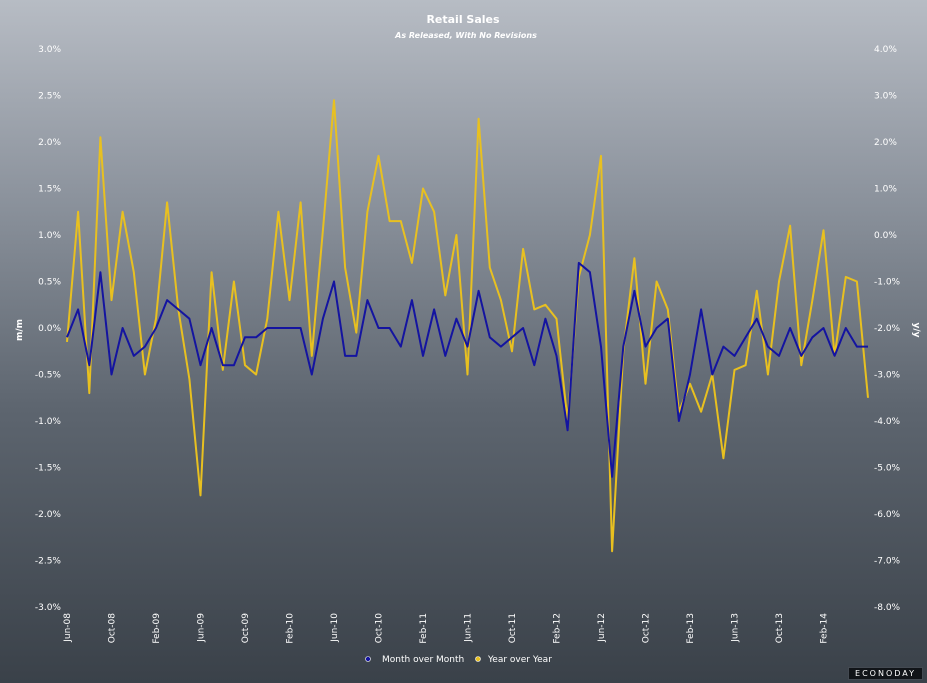  What do you see at coordinates (48, 469) in the screenshot?
I see `left-tick-label: -1.5%` at bounding box center [48, 469].